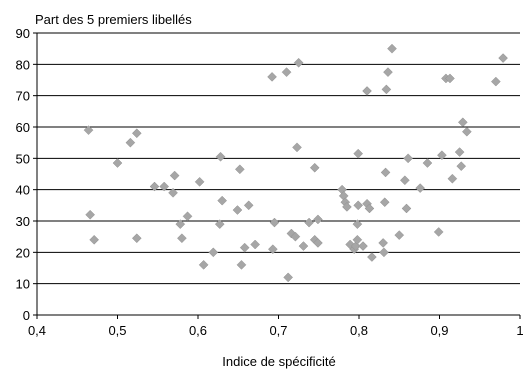 The image size is (525, 372). What do you see at coordinates (359, 330) in the screenshot?
I see `x-tick-label: 0,8` at bounding box center [359, 330].